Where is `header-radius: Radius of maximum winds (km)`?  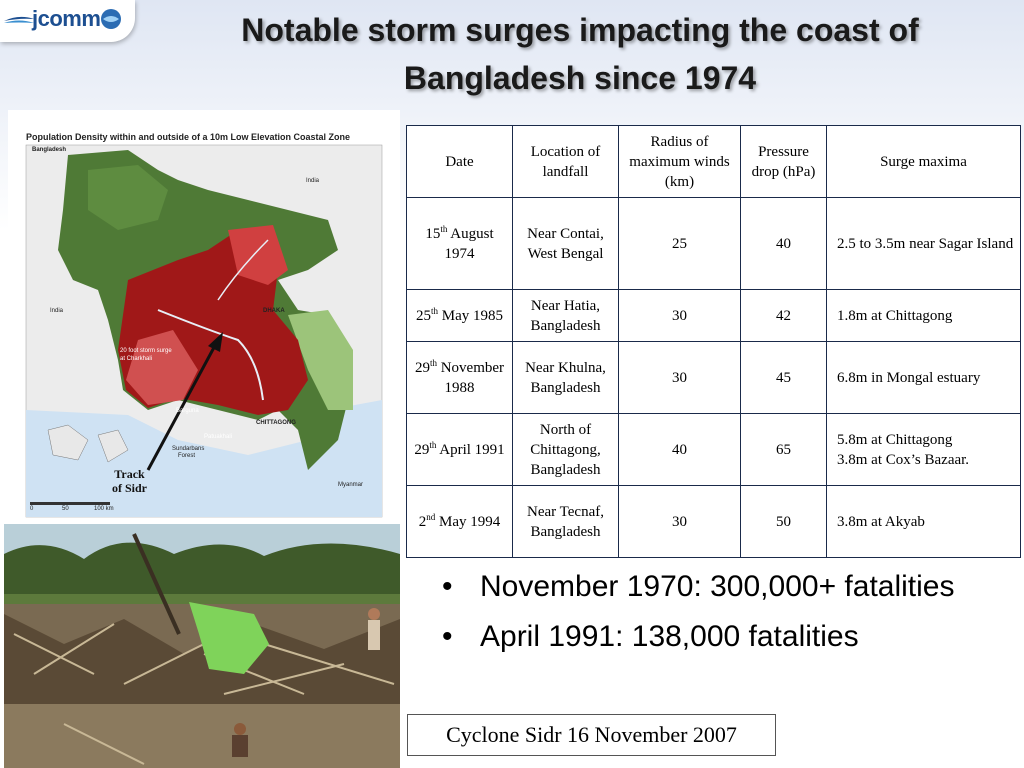 header-radius: Radius of maximum winds (km) is located at coordinates (679, 161).